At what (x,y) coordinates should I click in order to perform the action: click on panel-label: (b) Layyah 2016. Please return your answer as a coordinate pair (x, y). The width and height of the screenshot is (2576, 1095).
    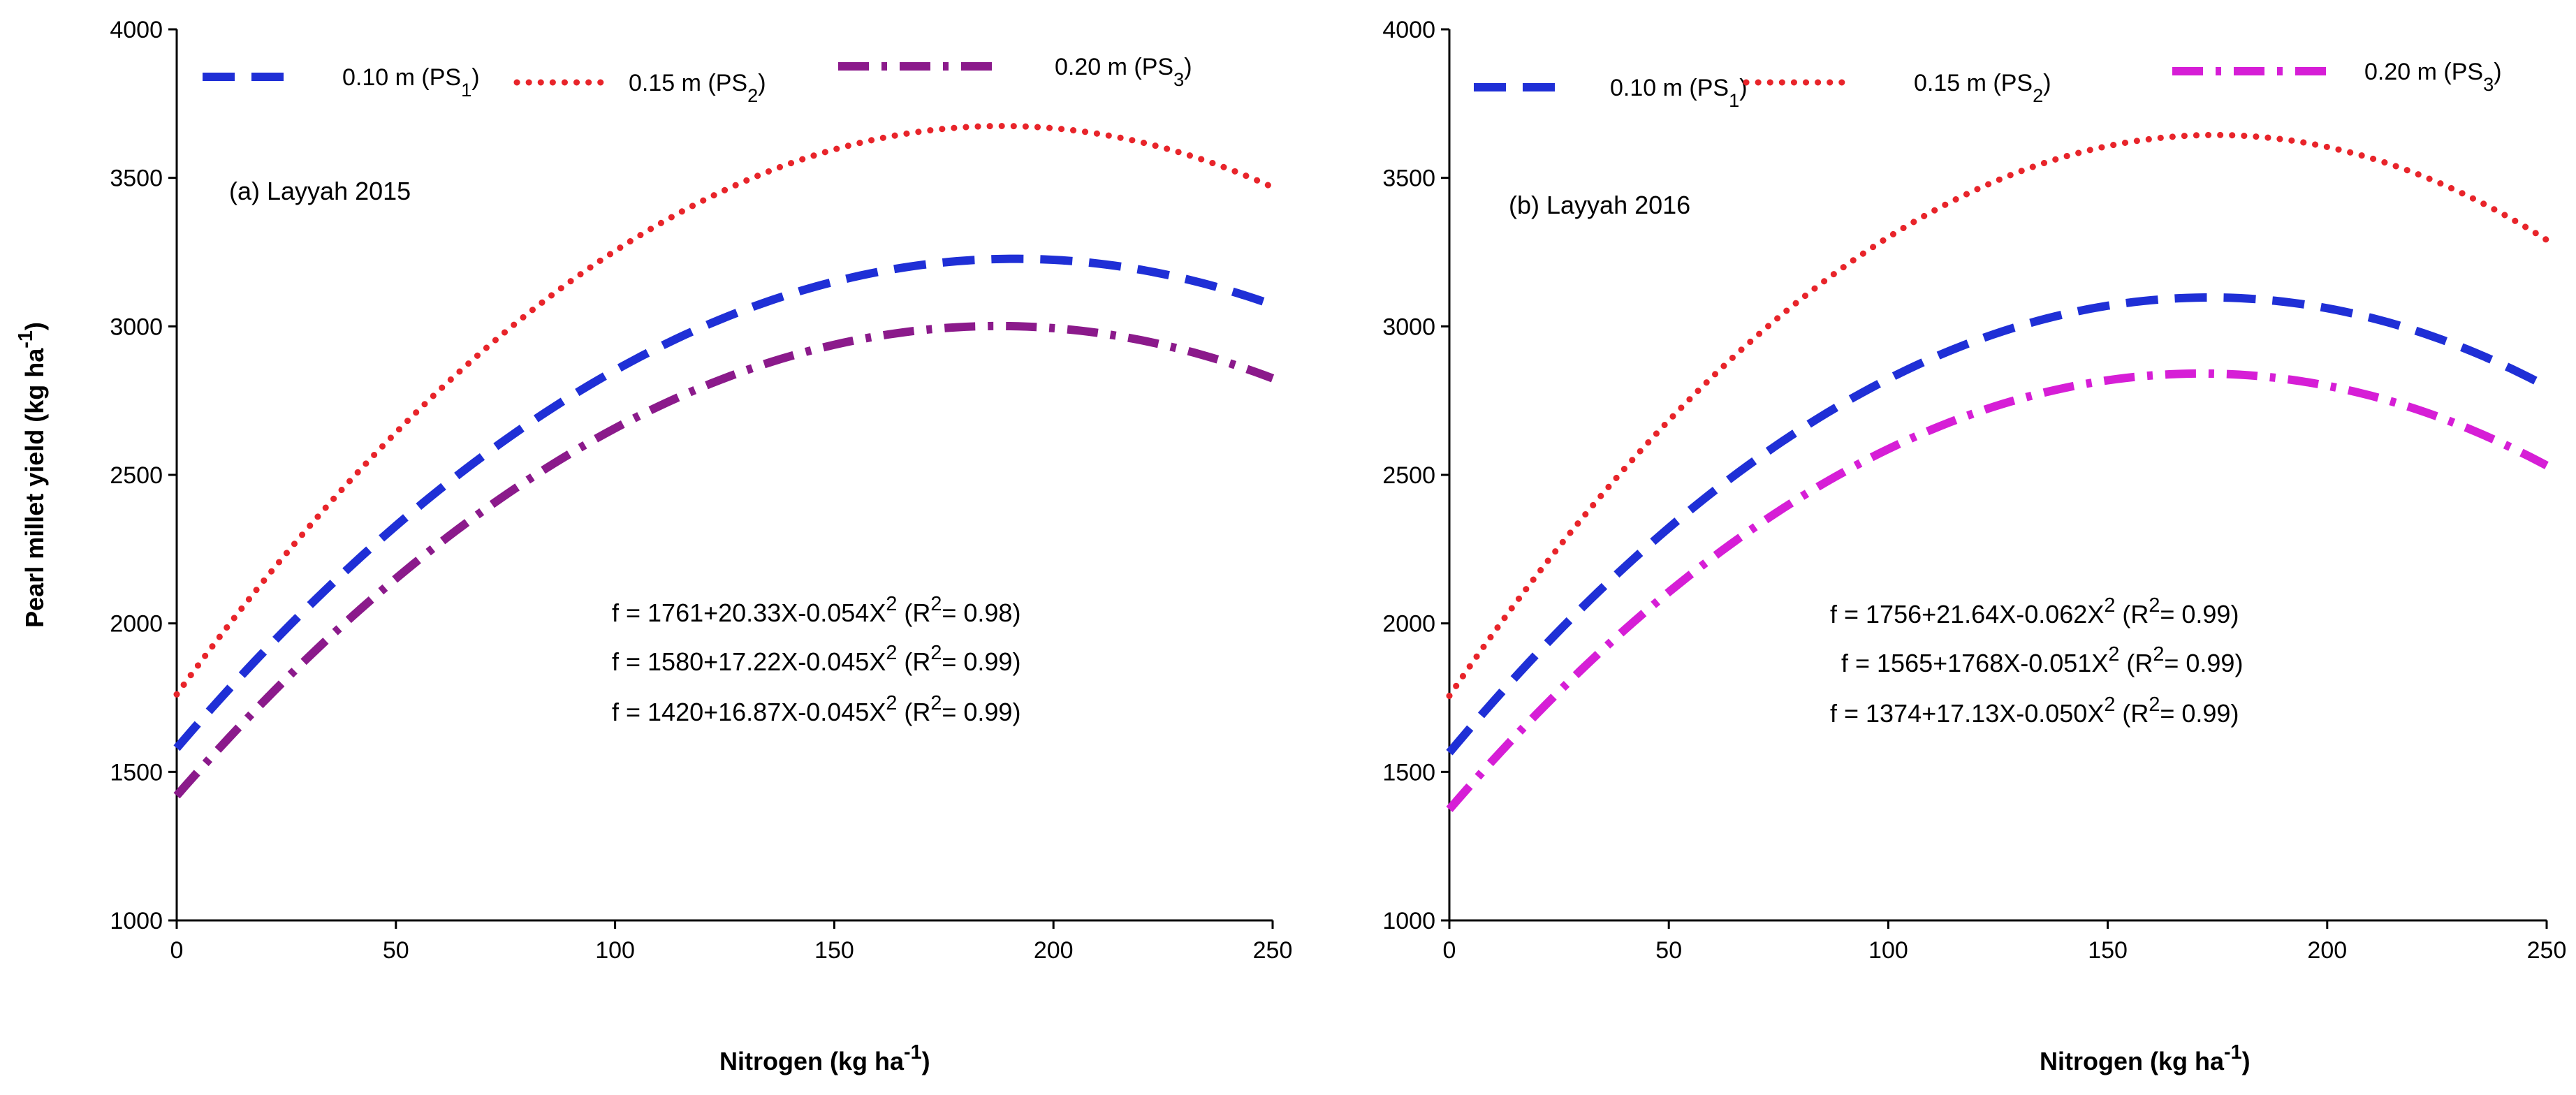
    Looking at the image, I should click on (1600, 205).